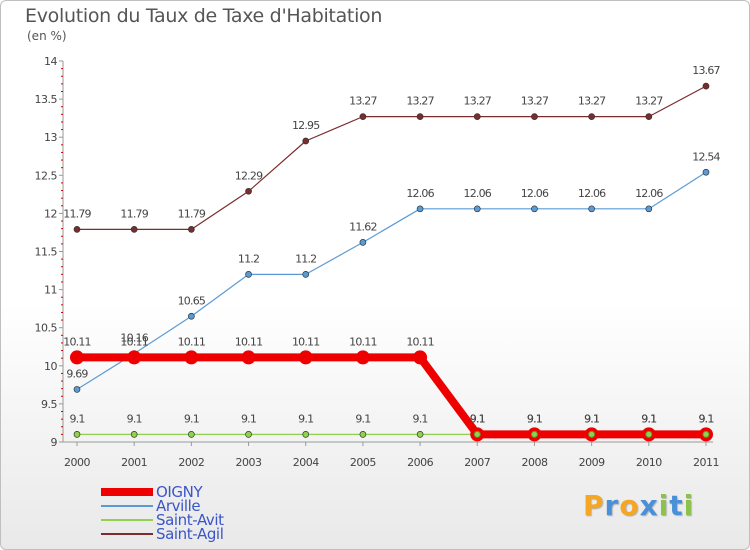 This screenshot has width=750, height=550. I want to click on y-tick-label: 11.5, so click(46, 252).